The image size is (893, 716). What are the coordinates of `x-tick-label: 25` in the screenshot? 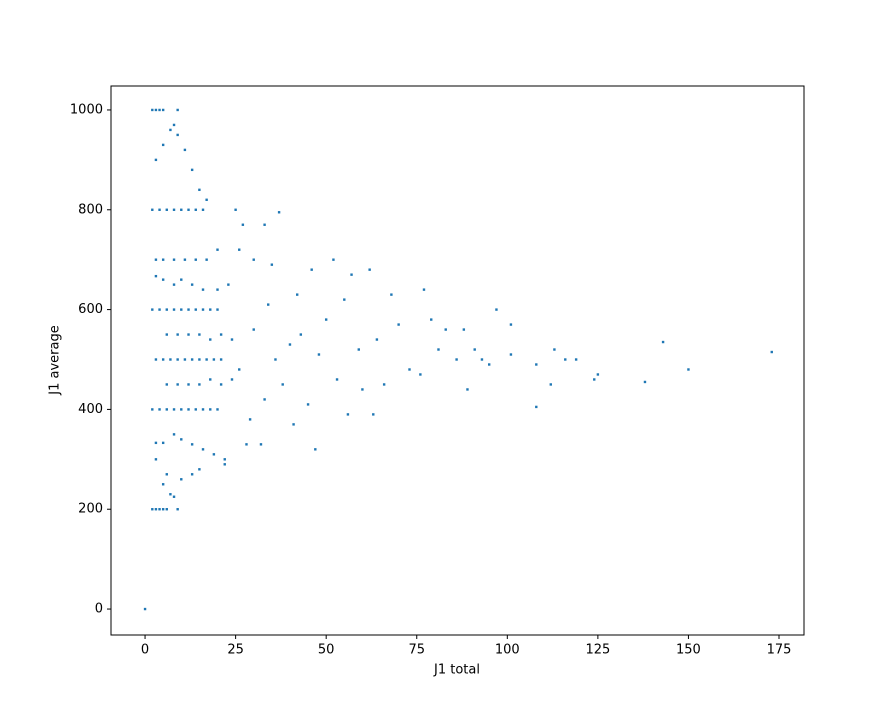 It's located at (235, 650).